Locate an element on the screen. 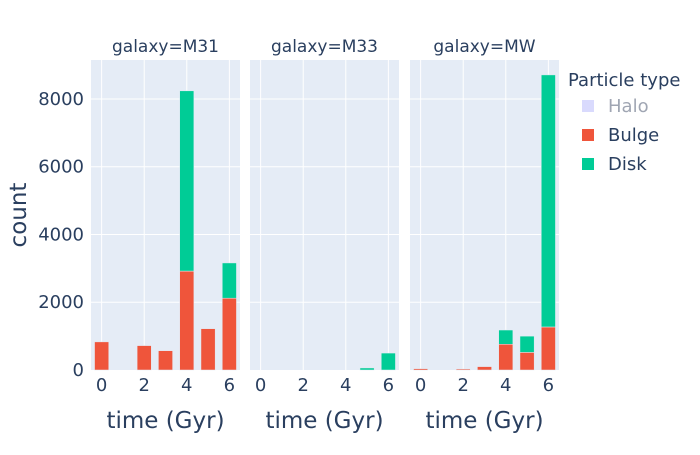 Image resolution: width=700 pixels, height=455 pixels. plot-background-m33 is located at coordinates (324, 215).